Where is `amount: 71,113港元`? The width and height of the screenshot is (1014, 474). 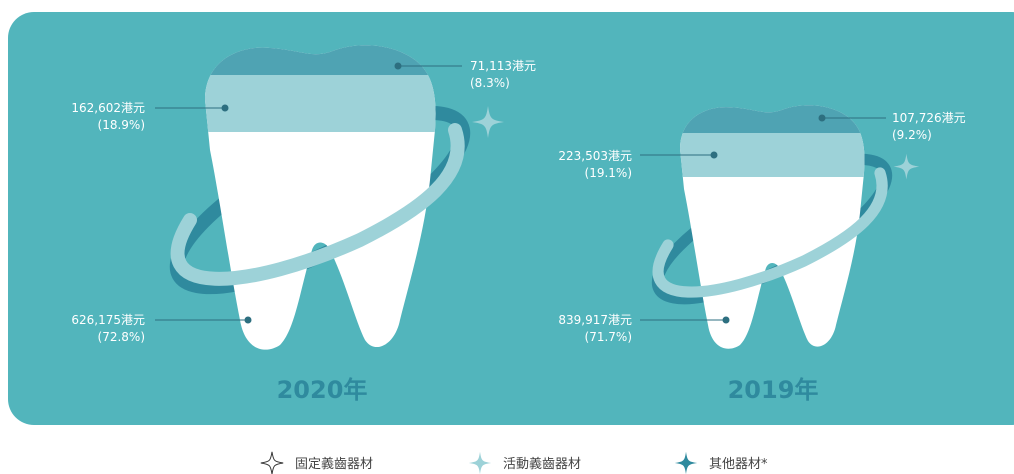 amount: 71,113港元 is located at coordinates (503, 66).